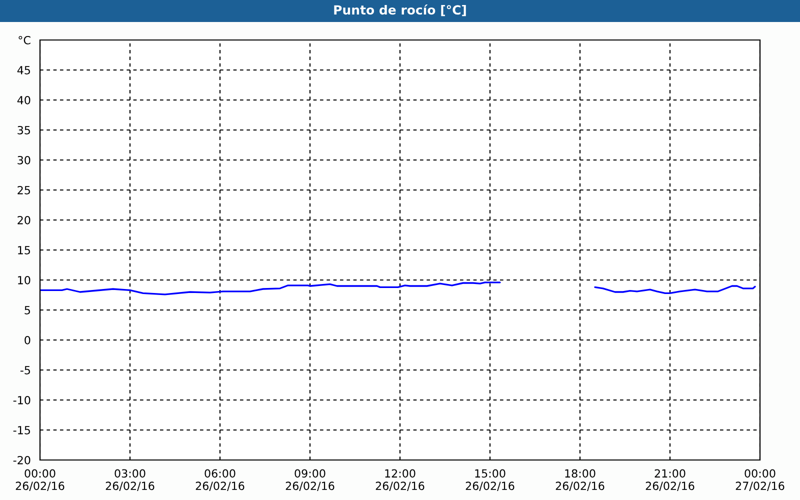 The width and height of the screenshot is (800, 500). Describe the element at coordinates (21, 460) in the screenshot. I see `y-tick-label: -20` at that location.